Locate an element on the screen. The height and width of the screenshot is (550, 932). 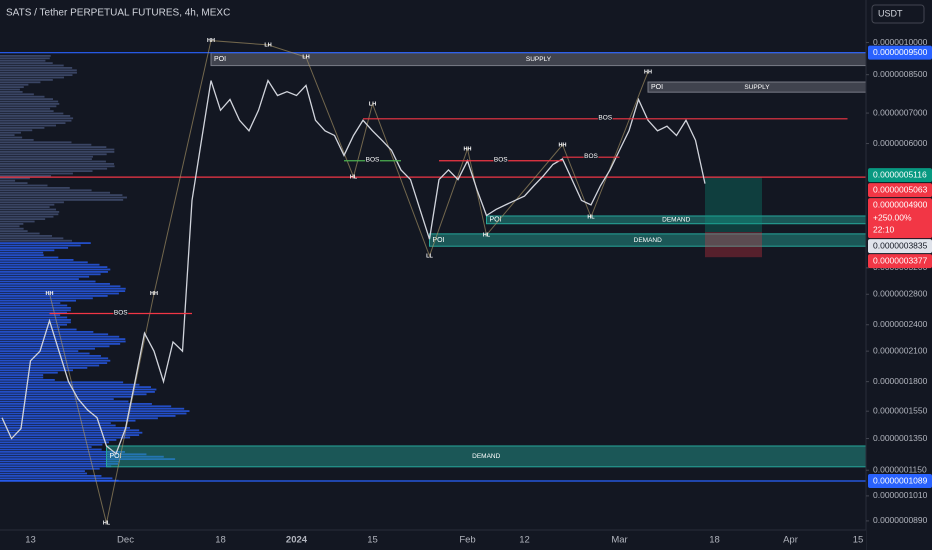
position-loss is located at coordinates (733, 245).